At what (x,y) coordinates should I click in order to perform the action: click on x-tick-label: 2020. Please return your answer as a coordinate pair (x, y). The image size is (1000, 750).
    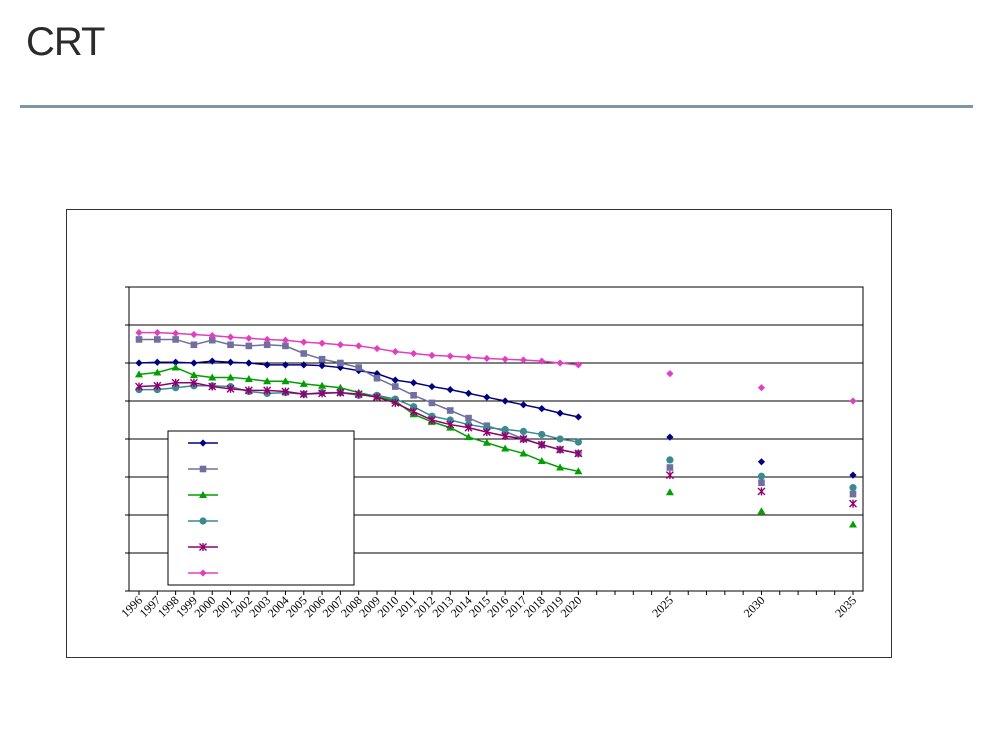
    Looking at the image, I should click on (571, 606).